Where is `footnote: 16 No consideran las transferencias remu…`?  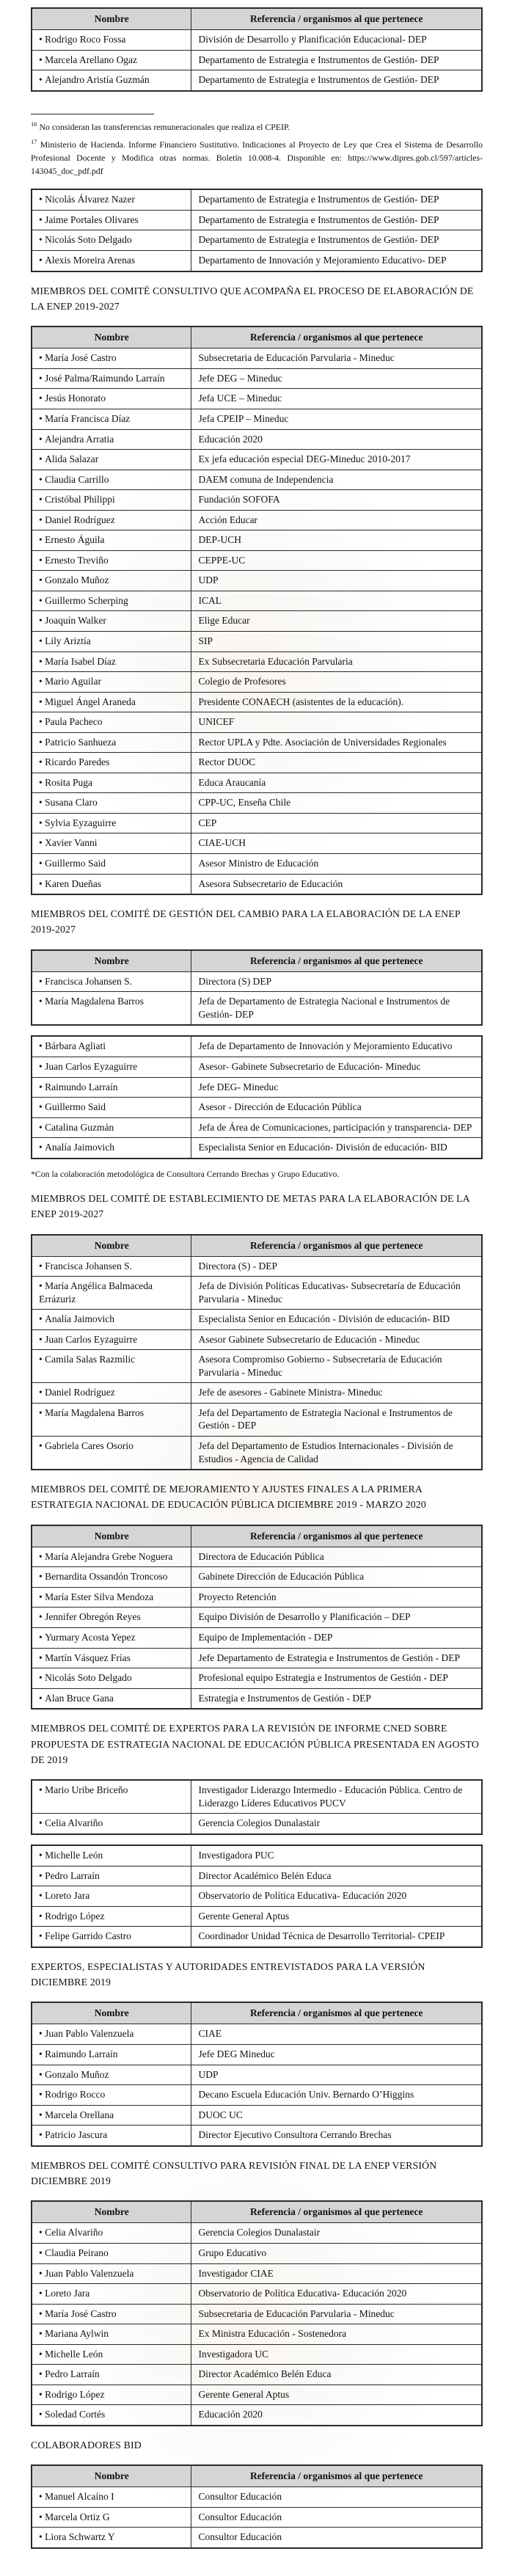 footnote: 16 No consideran las transferencias remu… is located at coordinates (257, 127).